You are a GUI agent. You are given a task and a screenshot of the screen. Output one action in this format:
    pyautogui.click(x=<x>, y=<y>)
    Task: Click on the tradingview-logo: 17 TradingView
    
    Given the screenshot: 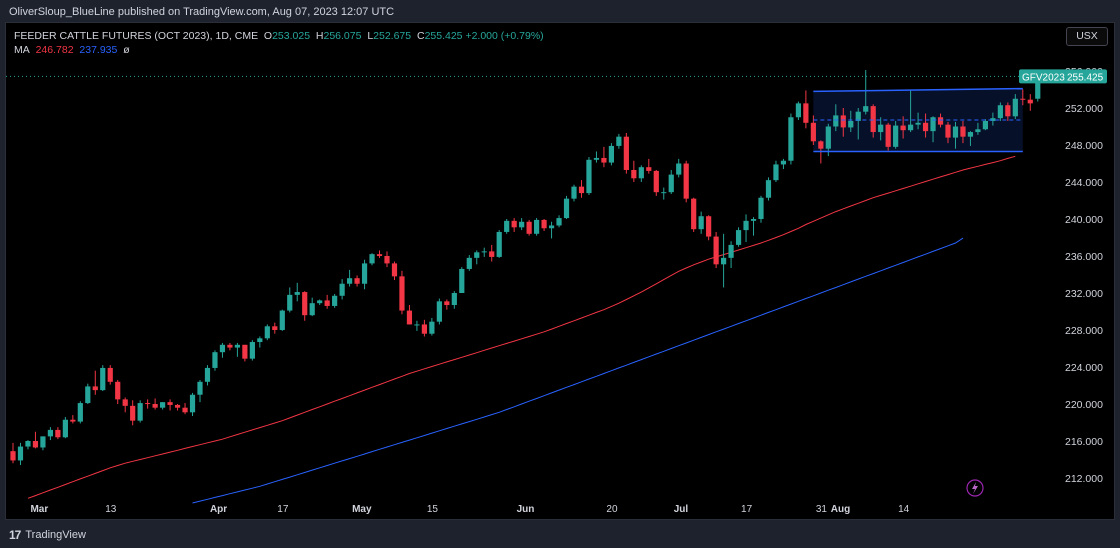 What is the action you would take?
    pyautogui.click(x=47, y=535)
    